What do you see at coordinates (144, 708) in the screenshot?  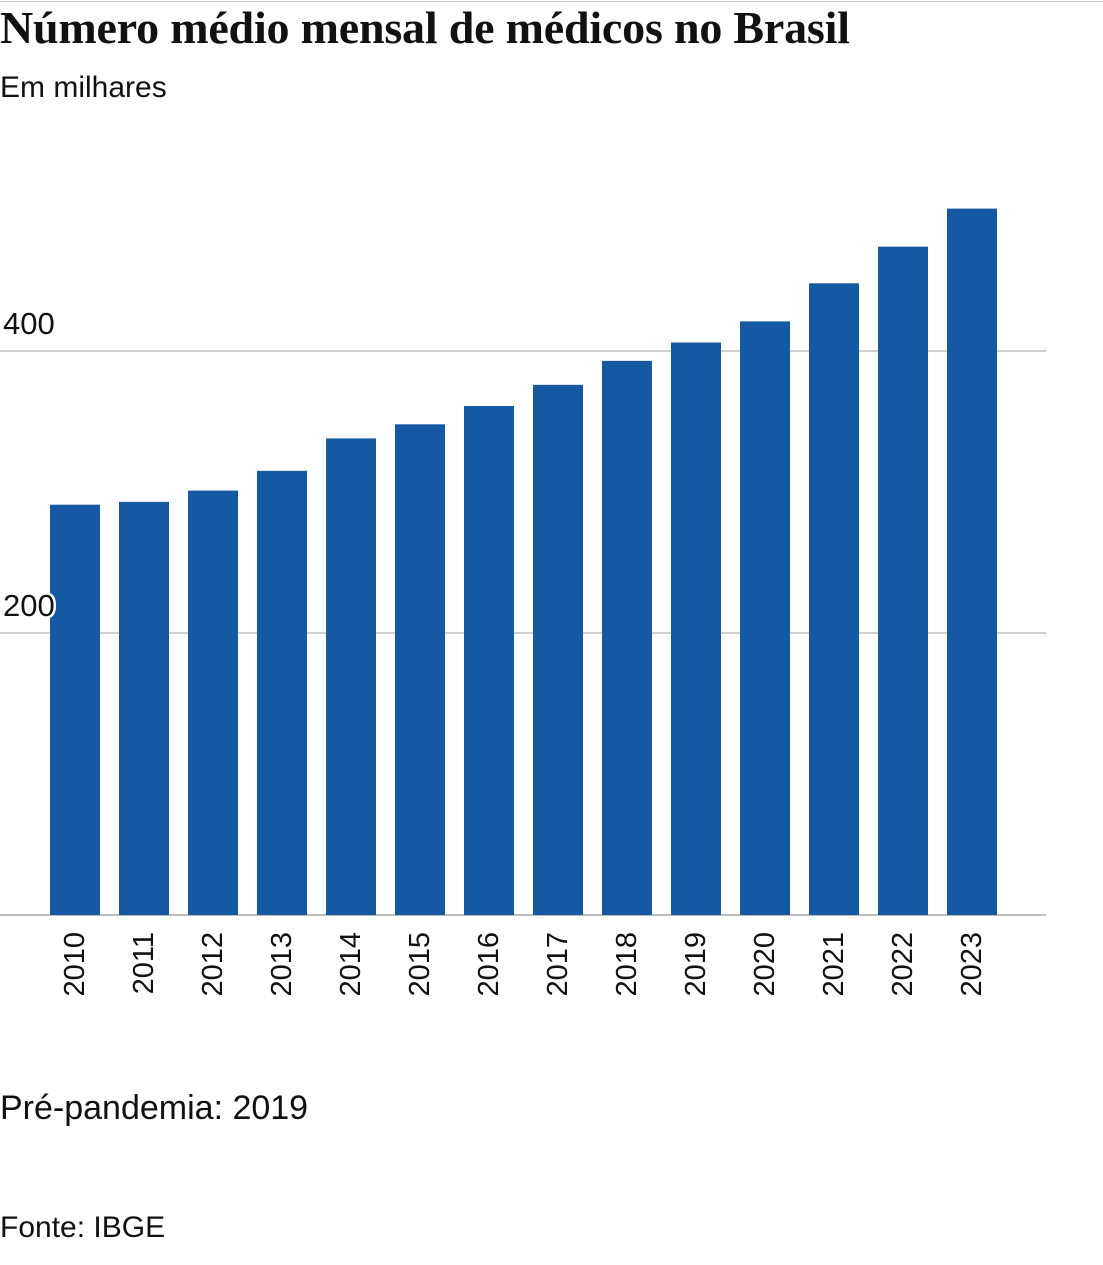 I see `bar-2011` at bounding box center [144, 708].